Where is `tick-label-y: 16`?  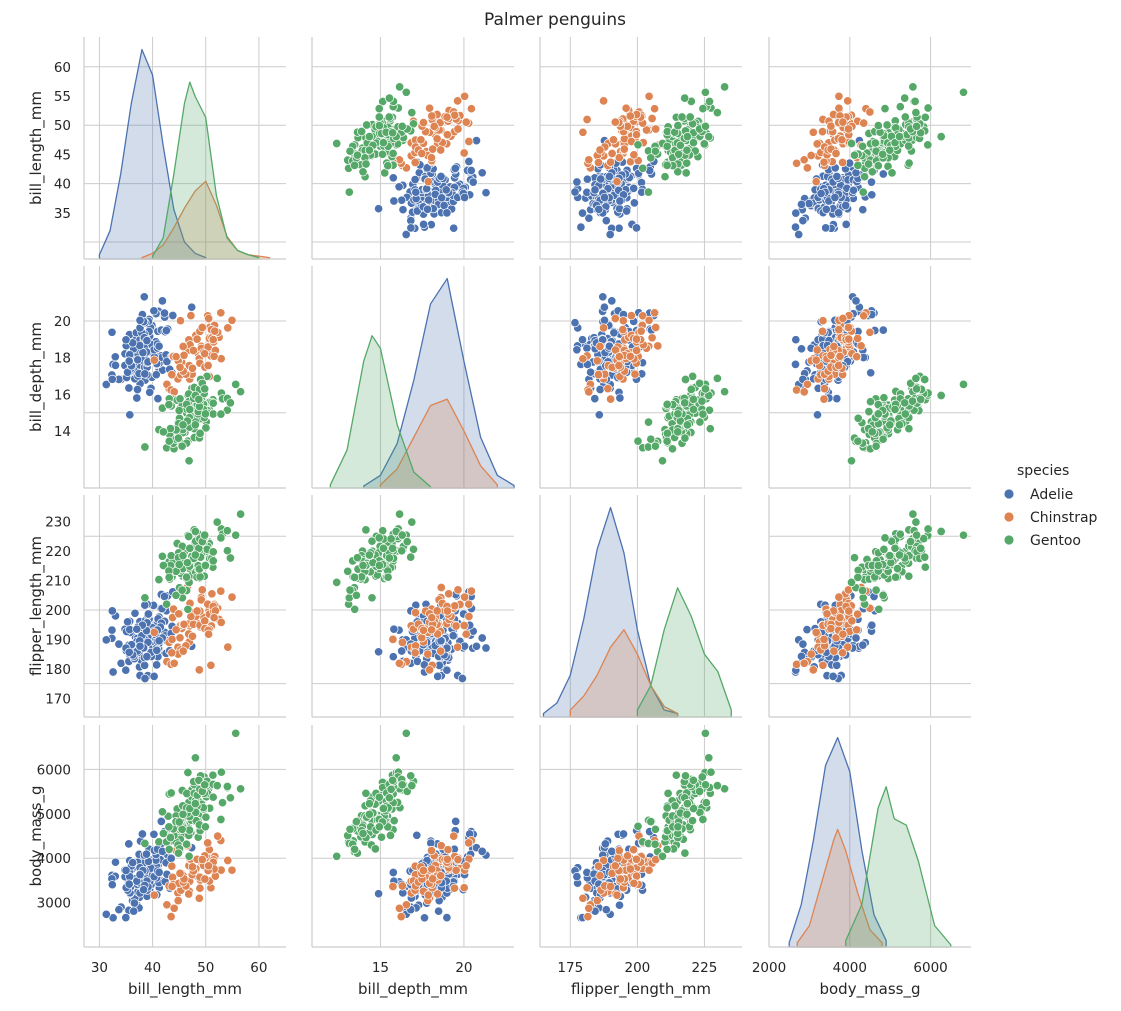
tick-label-y: 16 is located at coordinates (62, 395).